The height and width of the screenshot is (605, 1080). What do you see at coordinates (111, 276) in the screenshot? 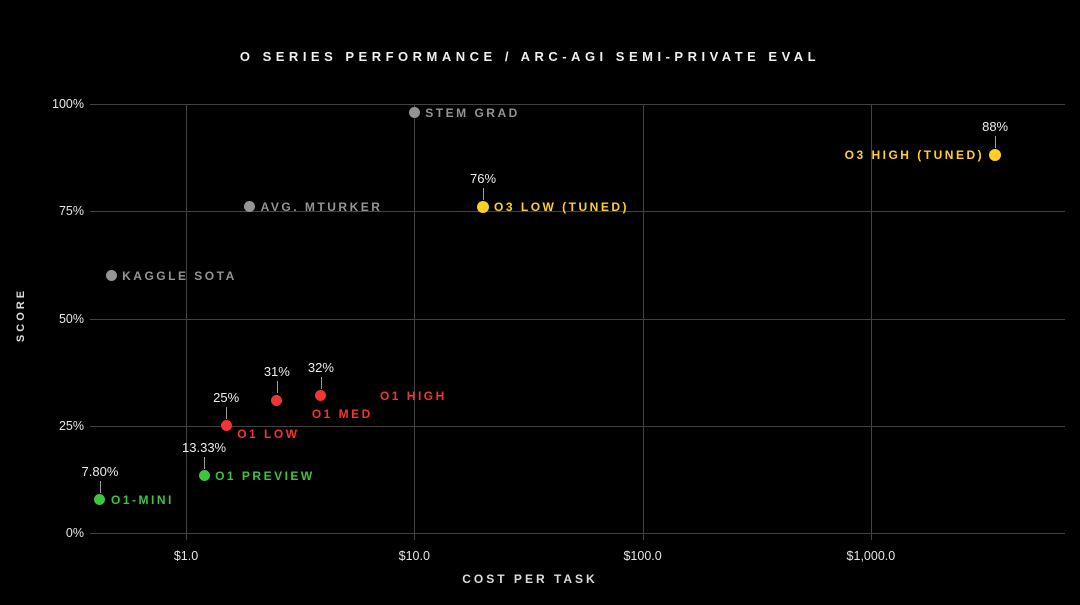
I see `data-point-kaggle-sota` at bounding box center [111, 276].